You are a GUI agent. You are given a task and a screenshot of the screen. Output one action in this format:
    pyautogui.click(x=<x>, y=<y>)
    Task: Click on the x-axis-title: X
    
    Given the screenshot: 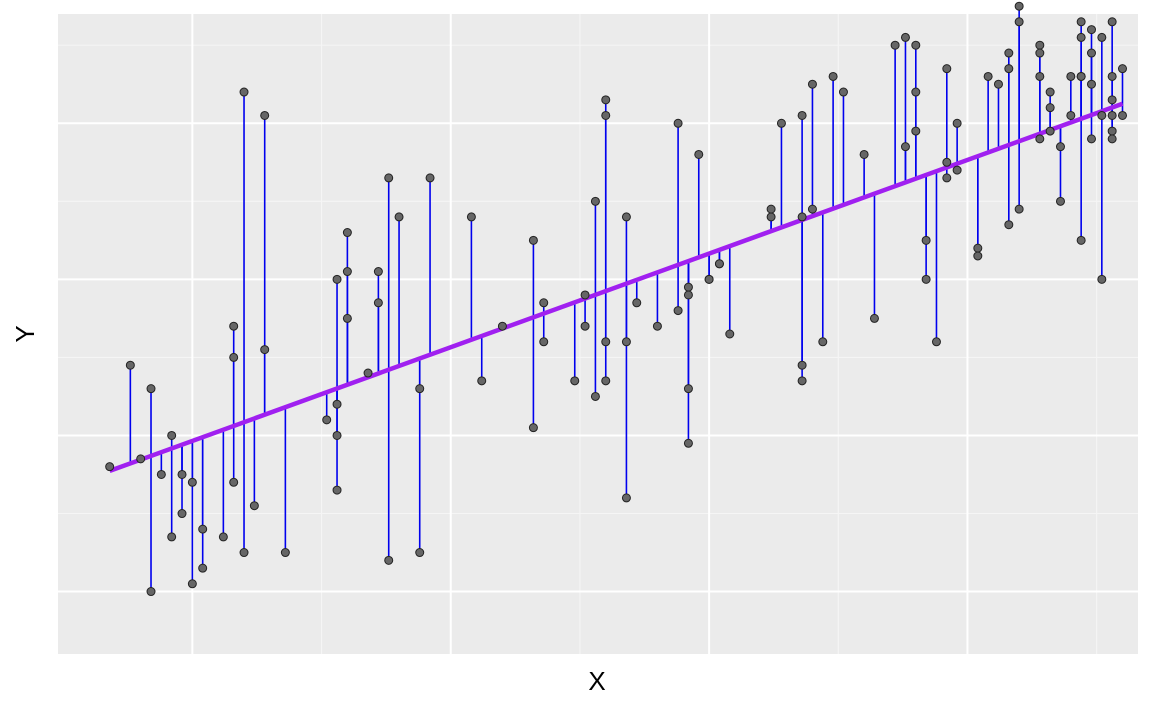 What is the action you would take?
    pyautogui.click(x=596, y=681)
    